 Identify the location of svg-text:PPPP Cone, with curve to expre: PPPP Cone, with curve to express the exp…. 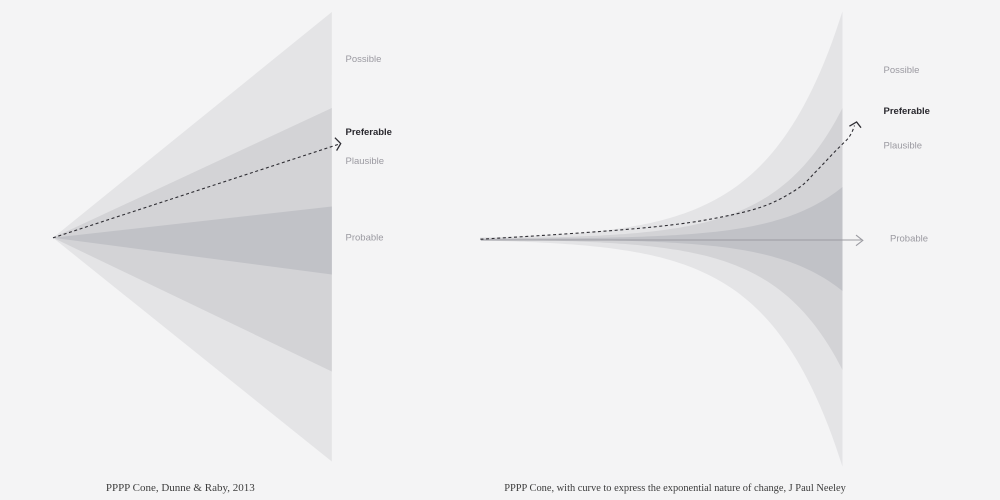
(675, 488).